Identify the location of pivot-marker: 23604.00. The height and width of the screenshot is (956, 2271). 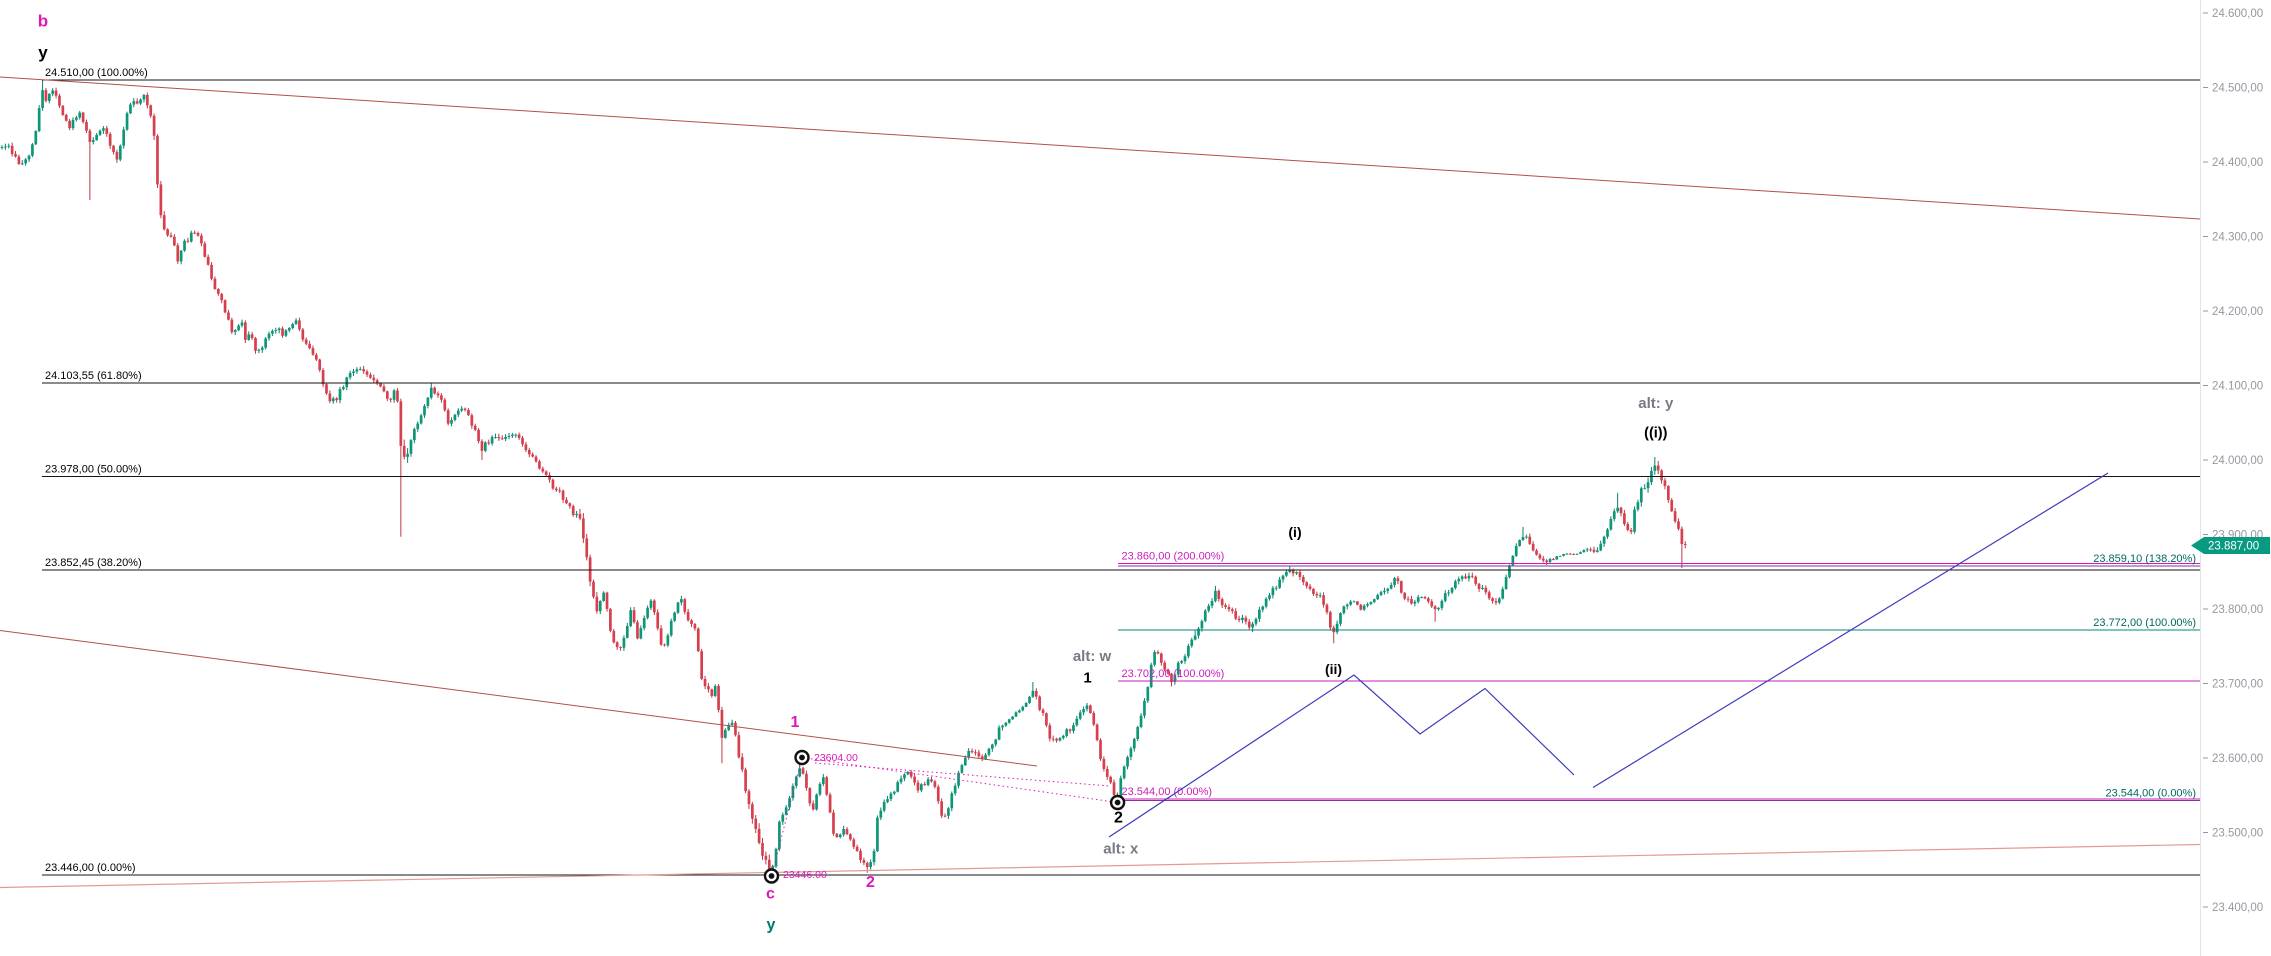
(826, 757).